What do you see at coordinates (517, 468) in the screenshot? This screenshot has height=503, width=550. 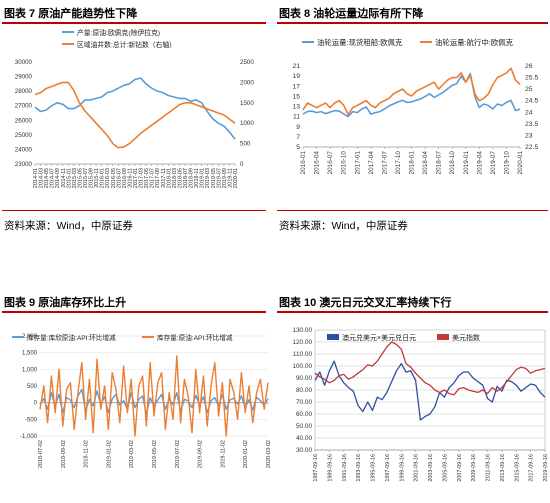 I see `x-tick-label: 2015-09-16` at bounding box center [517, 468].